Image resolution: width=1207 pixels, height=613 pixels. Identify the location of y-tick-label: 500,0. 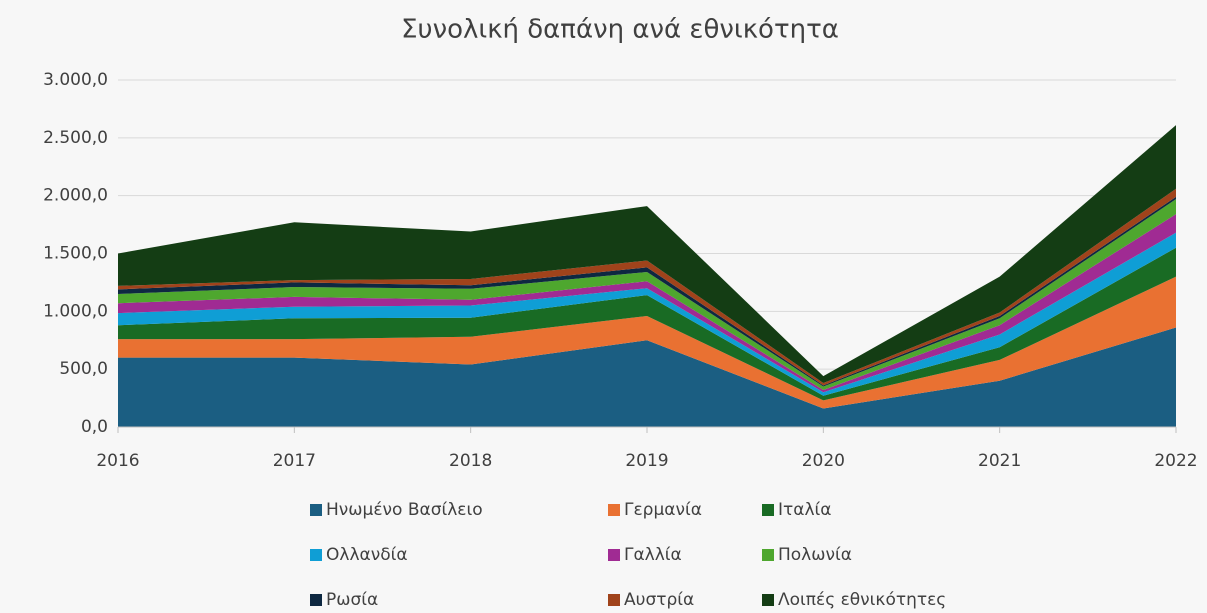
(83, 369).